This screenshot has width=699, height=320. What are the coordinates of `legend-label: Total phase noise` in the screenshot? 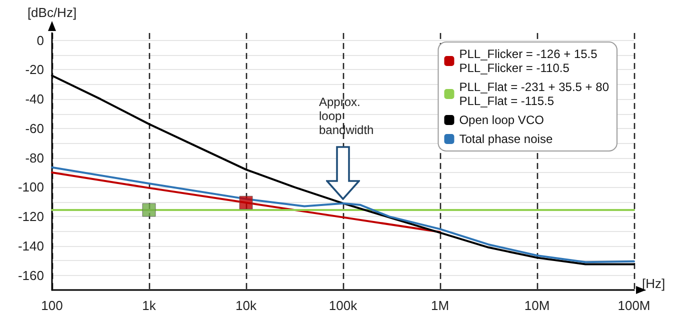 It's located at (506, 139).